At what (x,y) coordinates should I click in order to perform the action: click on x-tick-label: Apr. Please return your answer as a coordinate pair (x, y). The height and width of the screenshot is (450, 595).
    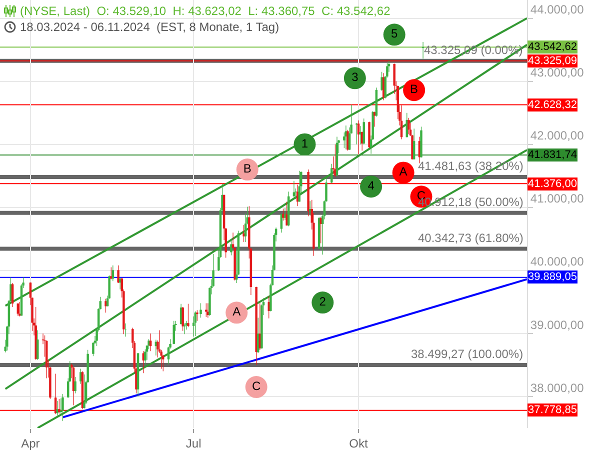
    Looking at the image, I should click on (30, 443).